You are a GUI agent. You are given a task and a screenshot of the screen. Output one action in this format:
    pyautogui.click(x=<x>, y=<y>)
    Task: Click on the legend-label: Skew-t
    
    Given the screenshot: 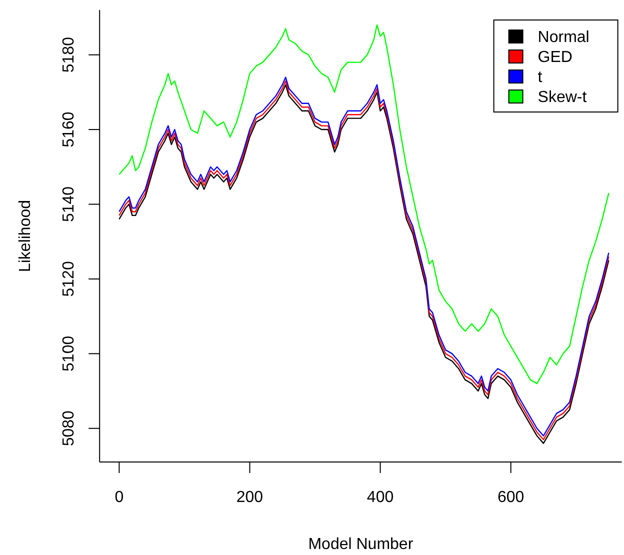 What is the action you would take?
    pyautogui.click(x=563, y=97)
    